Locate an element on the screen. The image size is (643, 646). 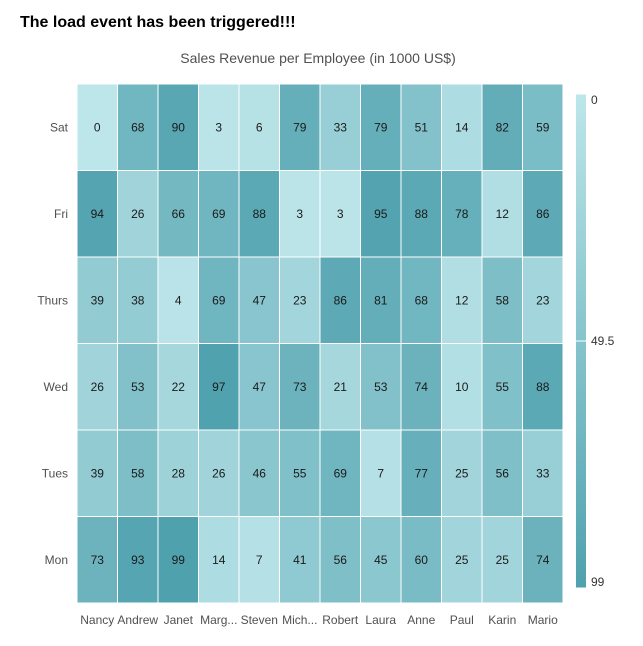
cell-value-label: 95 is located at coordinates (381, 214).